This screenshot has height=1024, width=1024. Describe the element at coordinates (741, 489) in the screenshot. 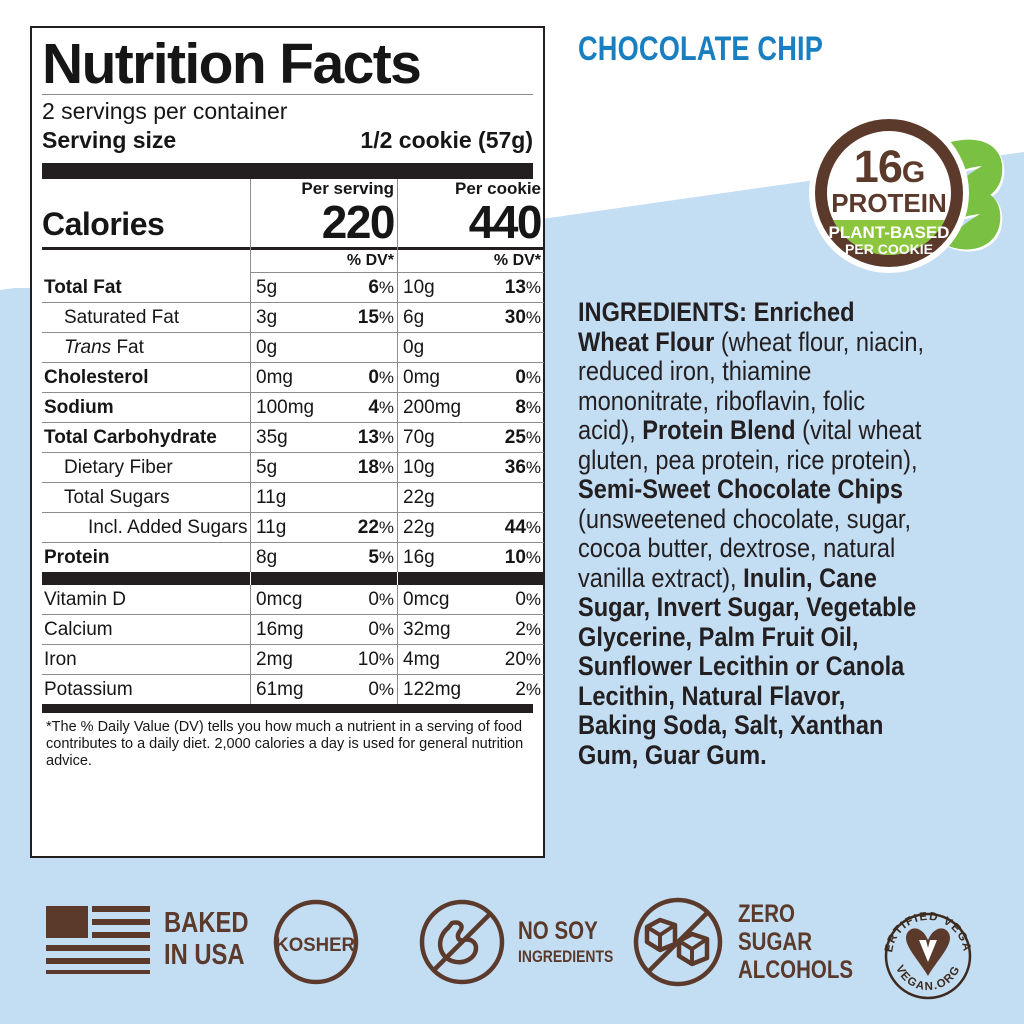

I see `ingredient-highlight: Semi-Sweet Chocolate Chips` at that location.